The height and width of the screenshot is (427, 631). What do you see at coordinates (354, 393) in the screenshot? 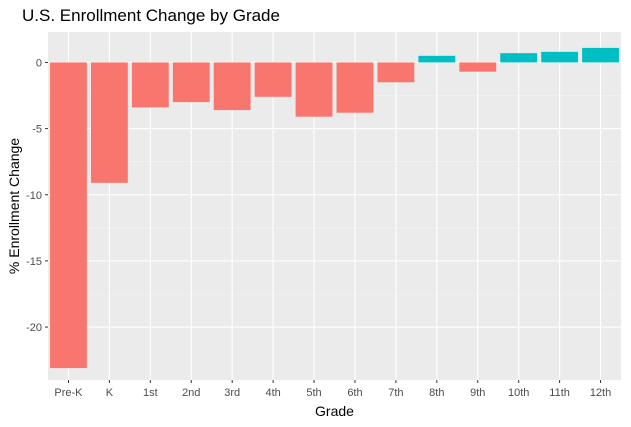
I see `x-tick-label: 6th` at bounding box center [354, 393].